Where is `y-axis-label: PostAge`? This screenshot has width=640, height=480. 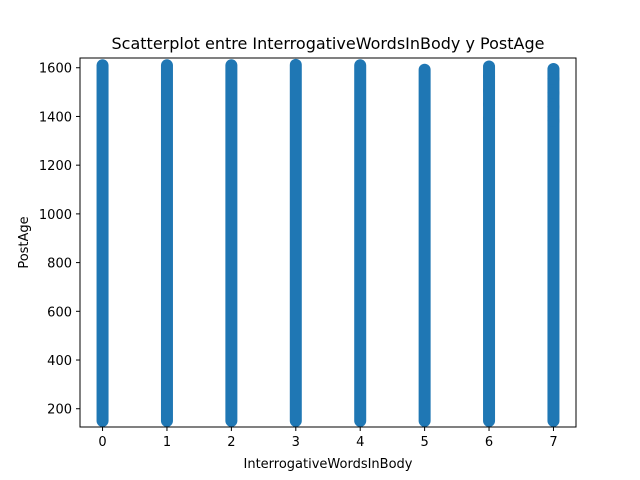 y-axis-label: PostAge is located at coordinates (24, 242).